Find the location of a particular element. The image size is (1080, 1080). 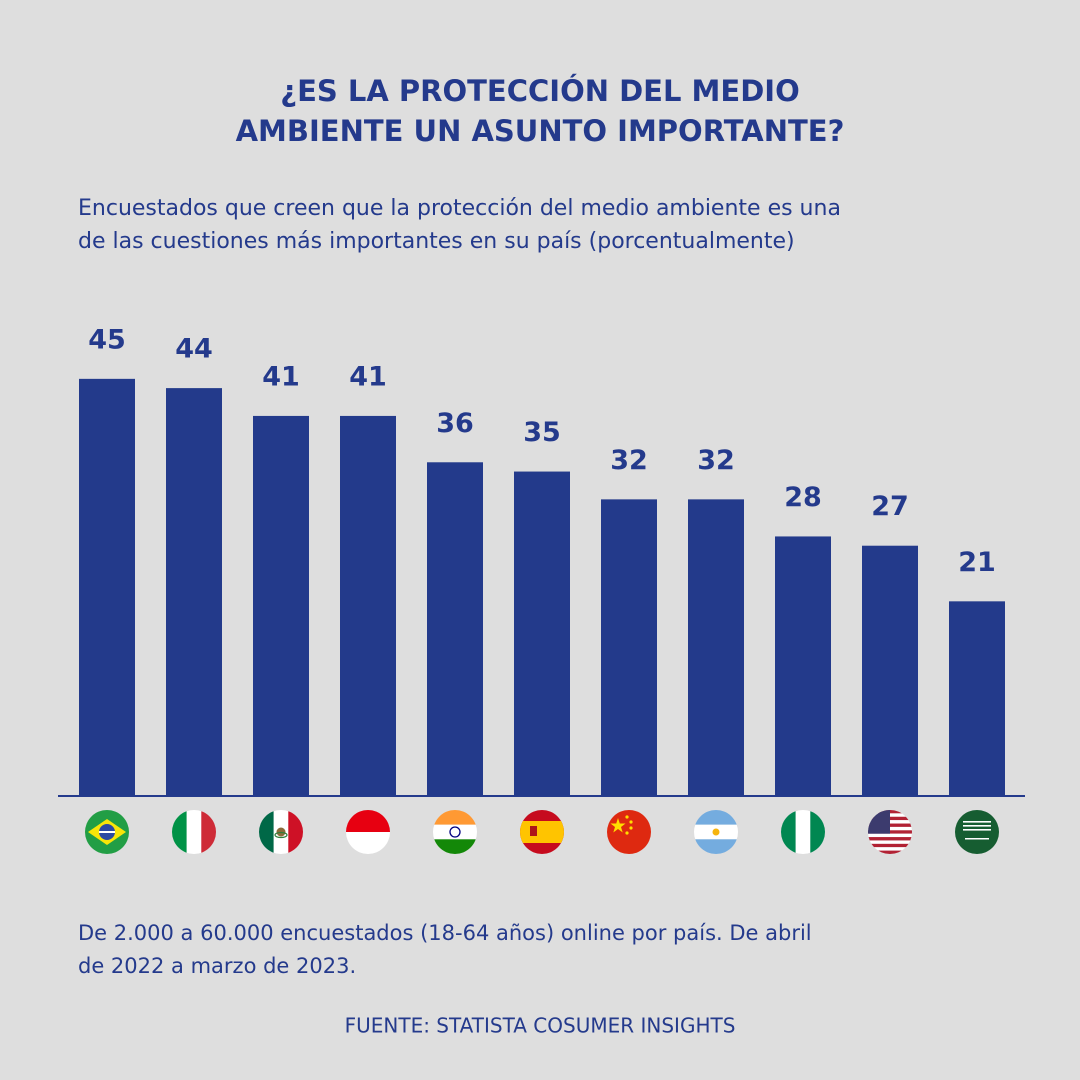

chart-title: ¿ES LA PROTECCIÓN DEL MEDIO is located at coordinates (539, 91).